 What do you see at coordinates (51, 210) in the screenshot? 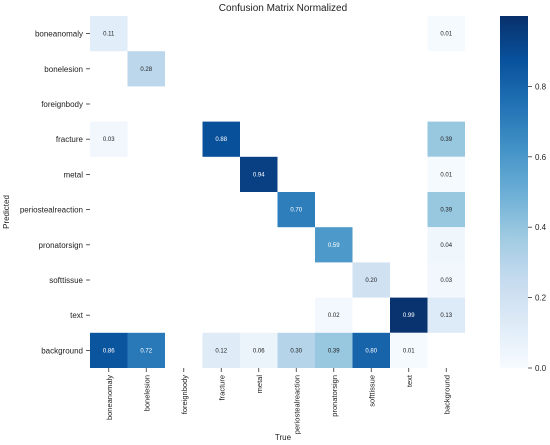
I see `y-tick-label: periostealreaction` at bounding box center [51, 210].